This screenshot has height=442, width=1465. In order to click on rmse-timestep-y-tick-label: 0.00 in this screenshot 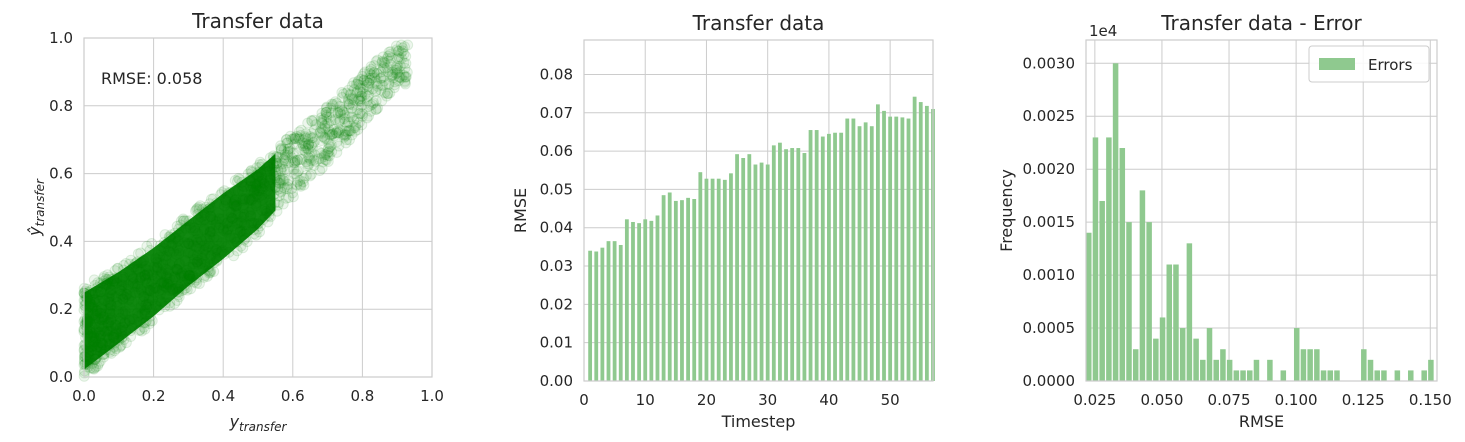, I will do `click(556, 381)`.